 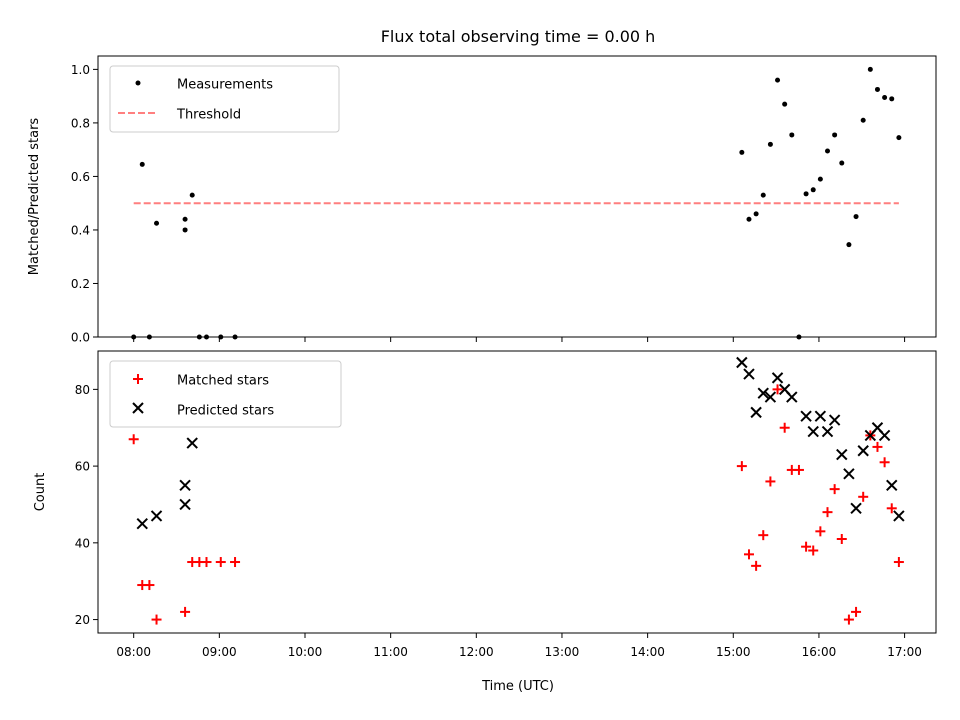 I want to click on legend-threshold-label: Threshold, so click(x=208, y=115).